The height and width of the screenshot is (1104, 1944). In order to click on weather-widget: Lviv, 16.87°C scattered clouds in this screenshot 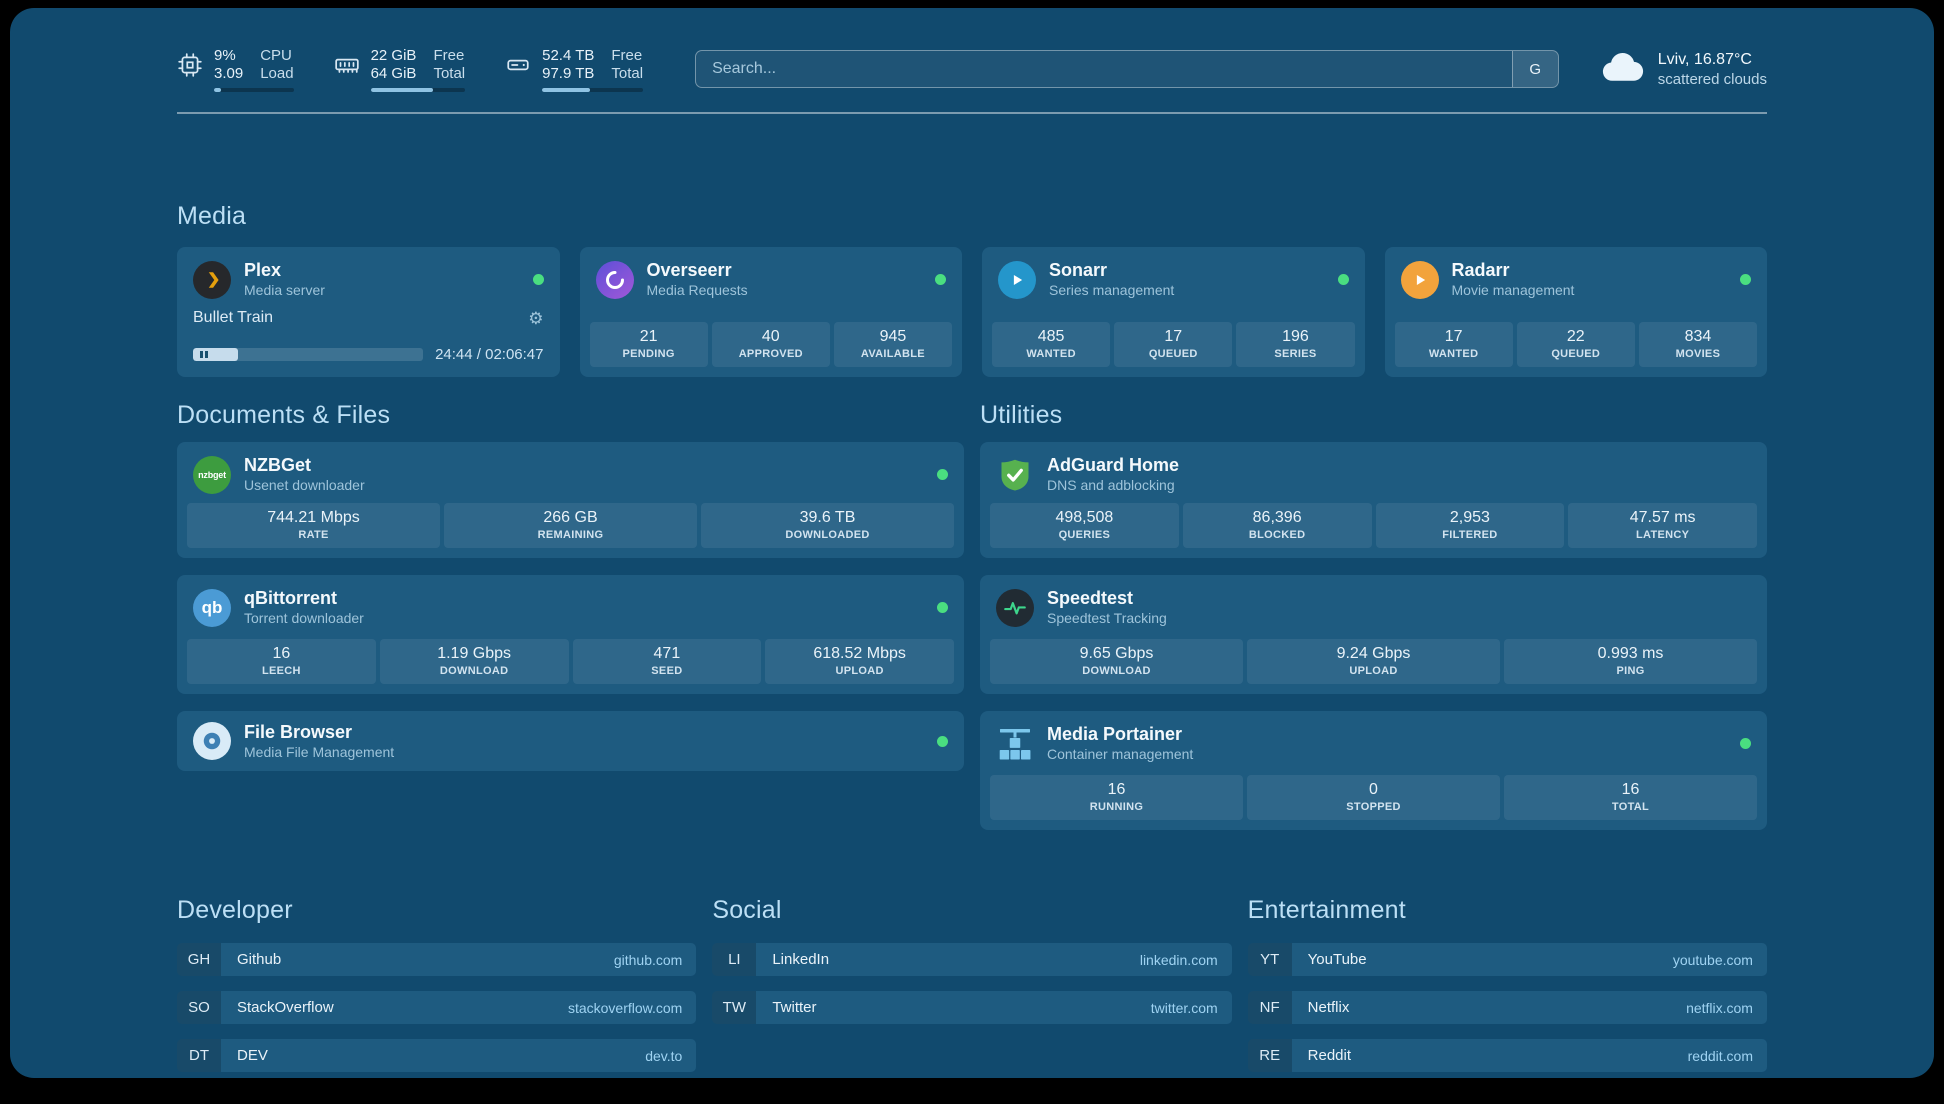, I will do `click(1684, 69)`.